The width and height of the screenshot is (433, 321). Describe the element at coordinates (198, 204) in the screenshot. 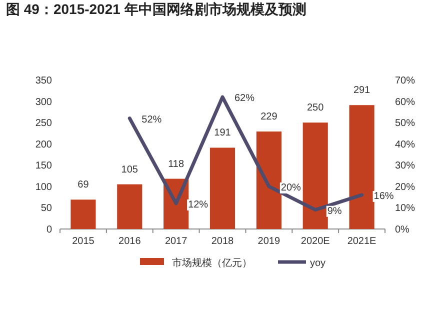

I see `data-label: 12%` at that location.